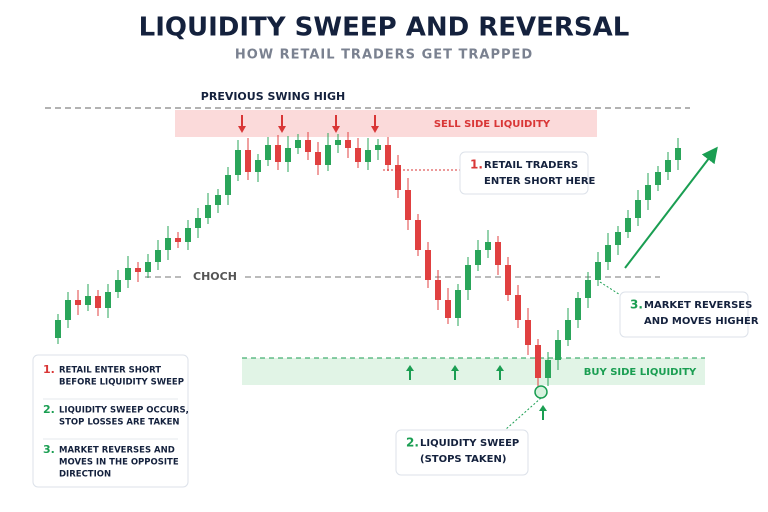  I want to click on buy-side-band, so click(473, 371).